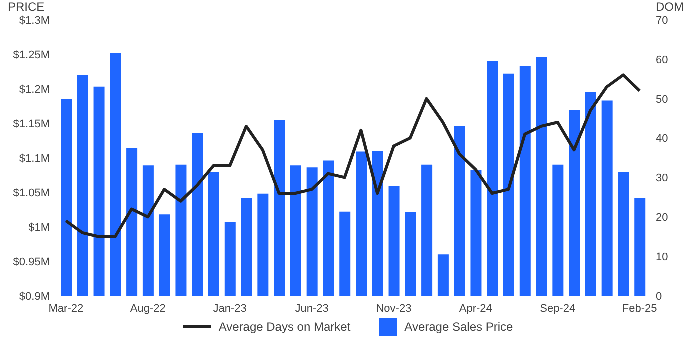  I want to click on y2-tick-label: 30, so click(662, 178).